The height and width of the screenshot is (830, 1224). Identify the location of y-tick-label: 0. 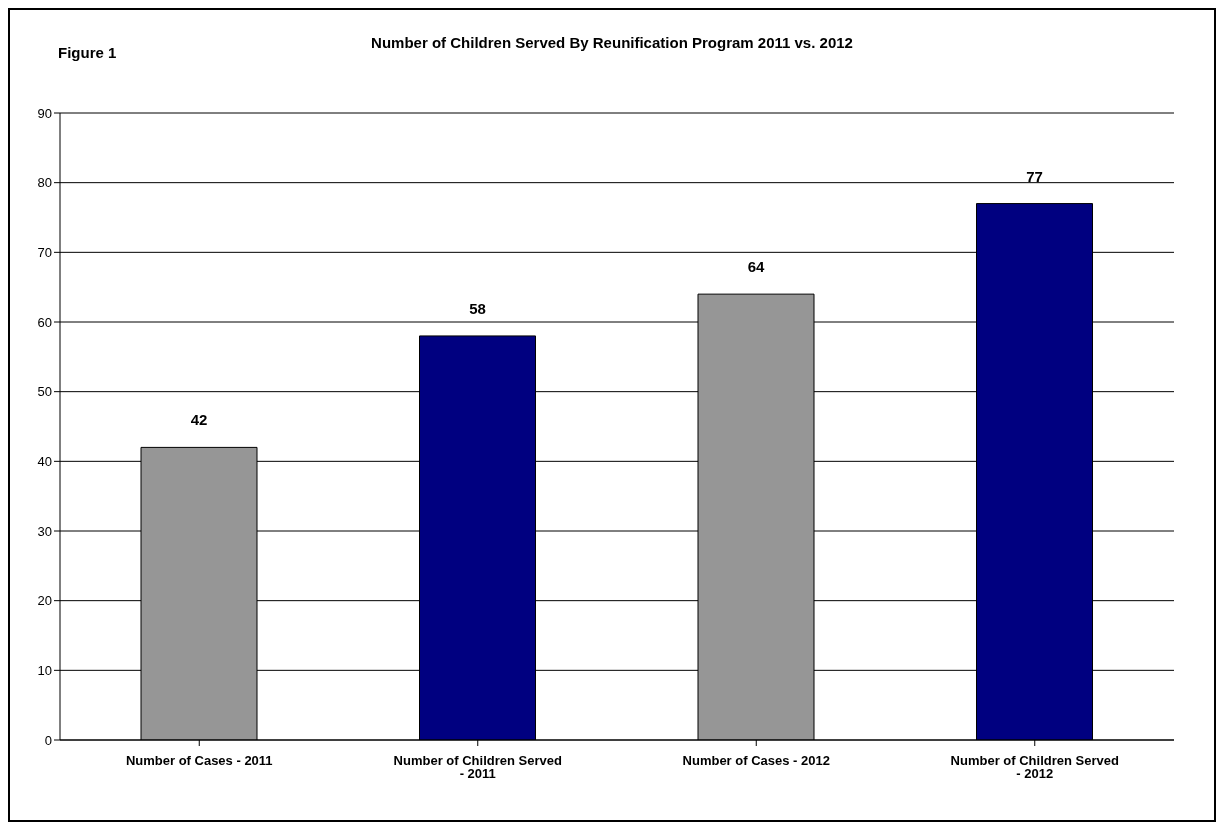
(48, 740).